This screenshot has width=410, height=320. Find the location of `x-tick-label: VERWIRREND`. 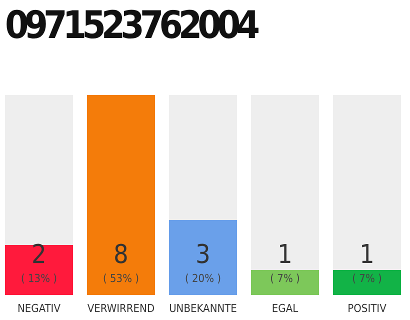

x-tick-label: VERWIRREND is located at coordinates (121, 308).